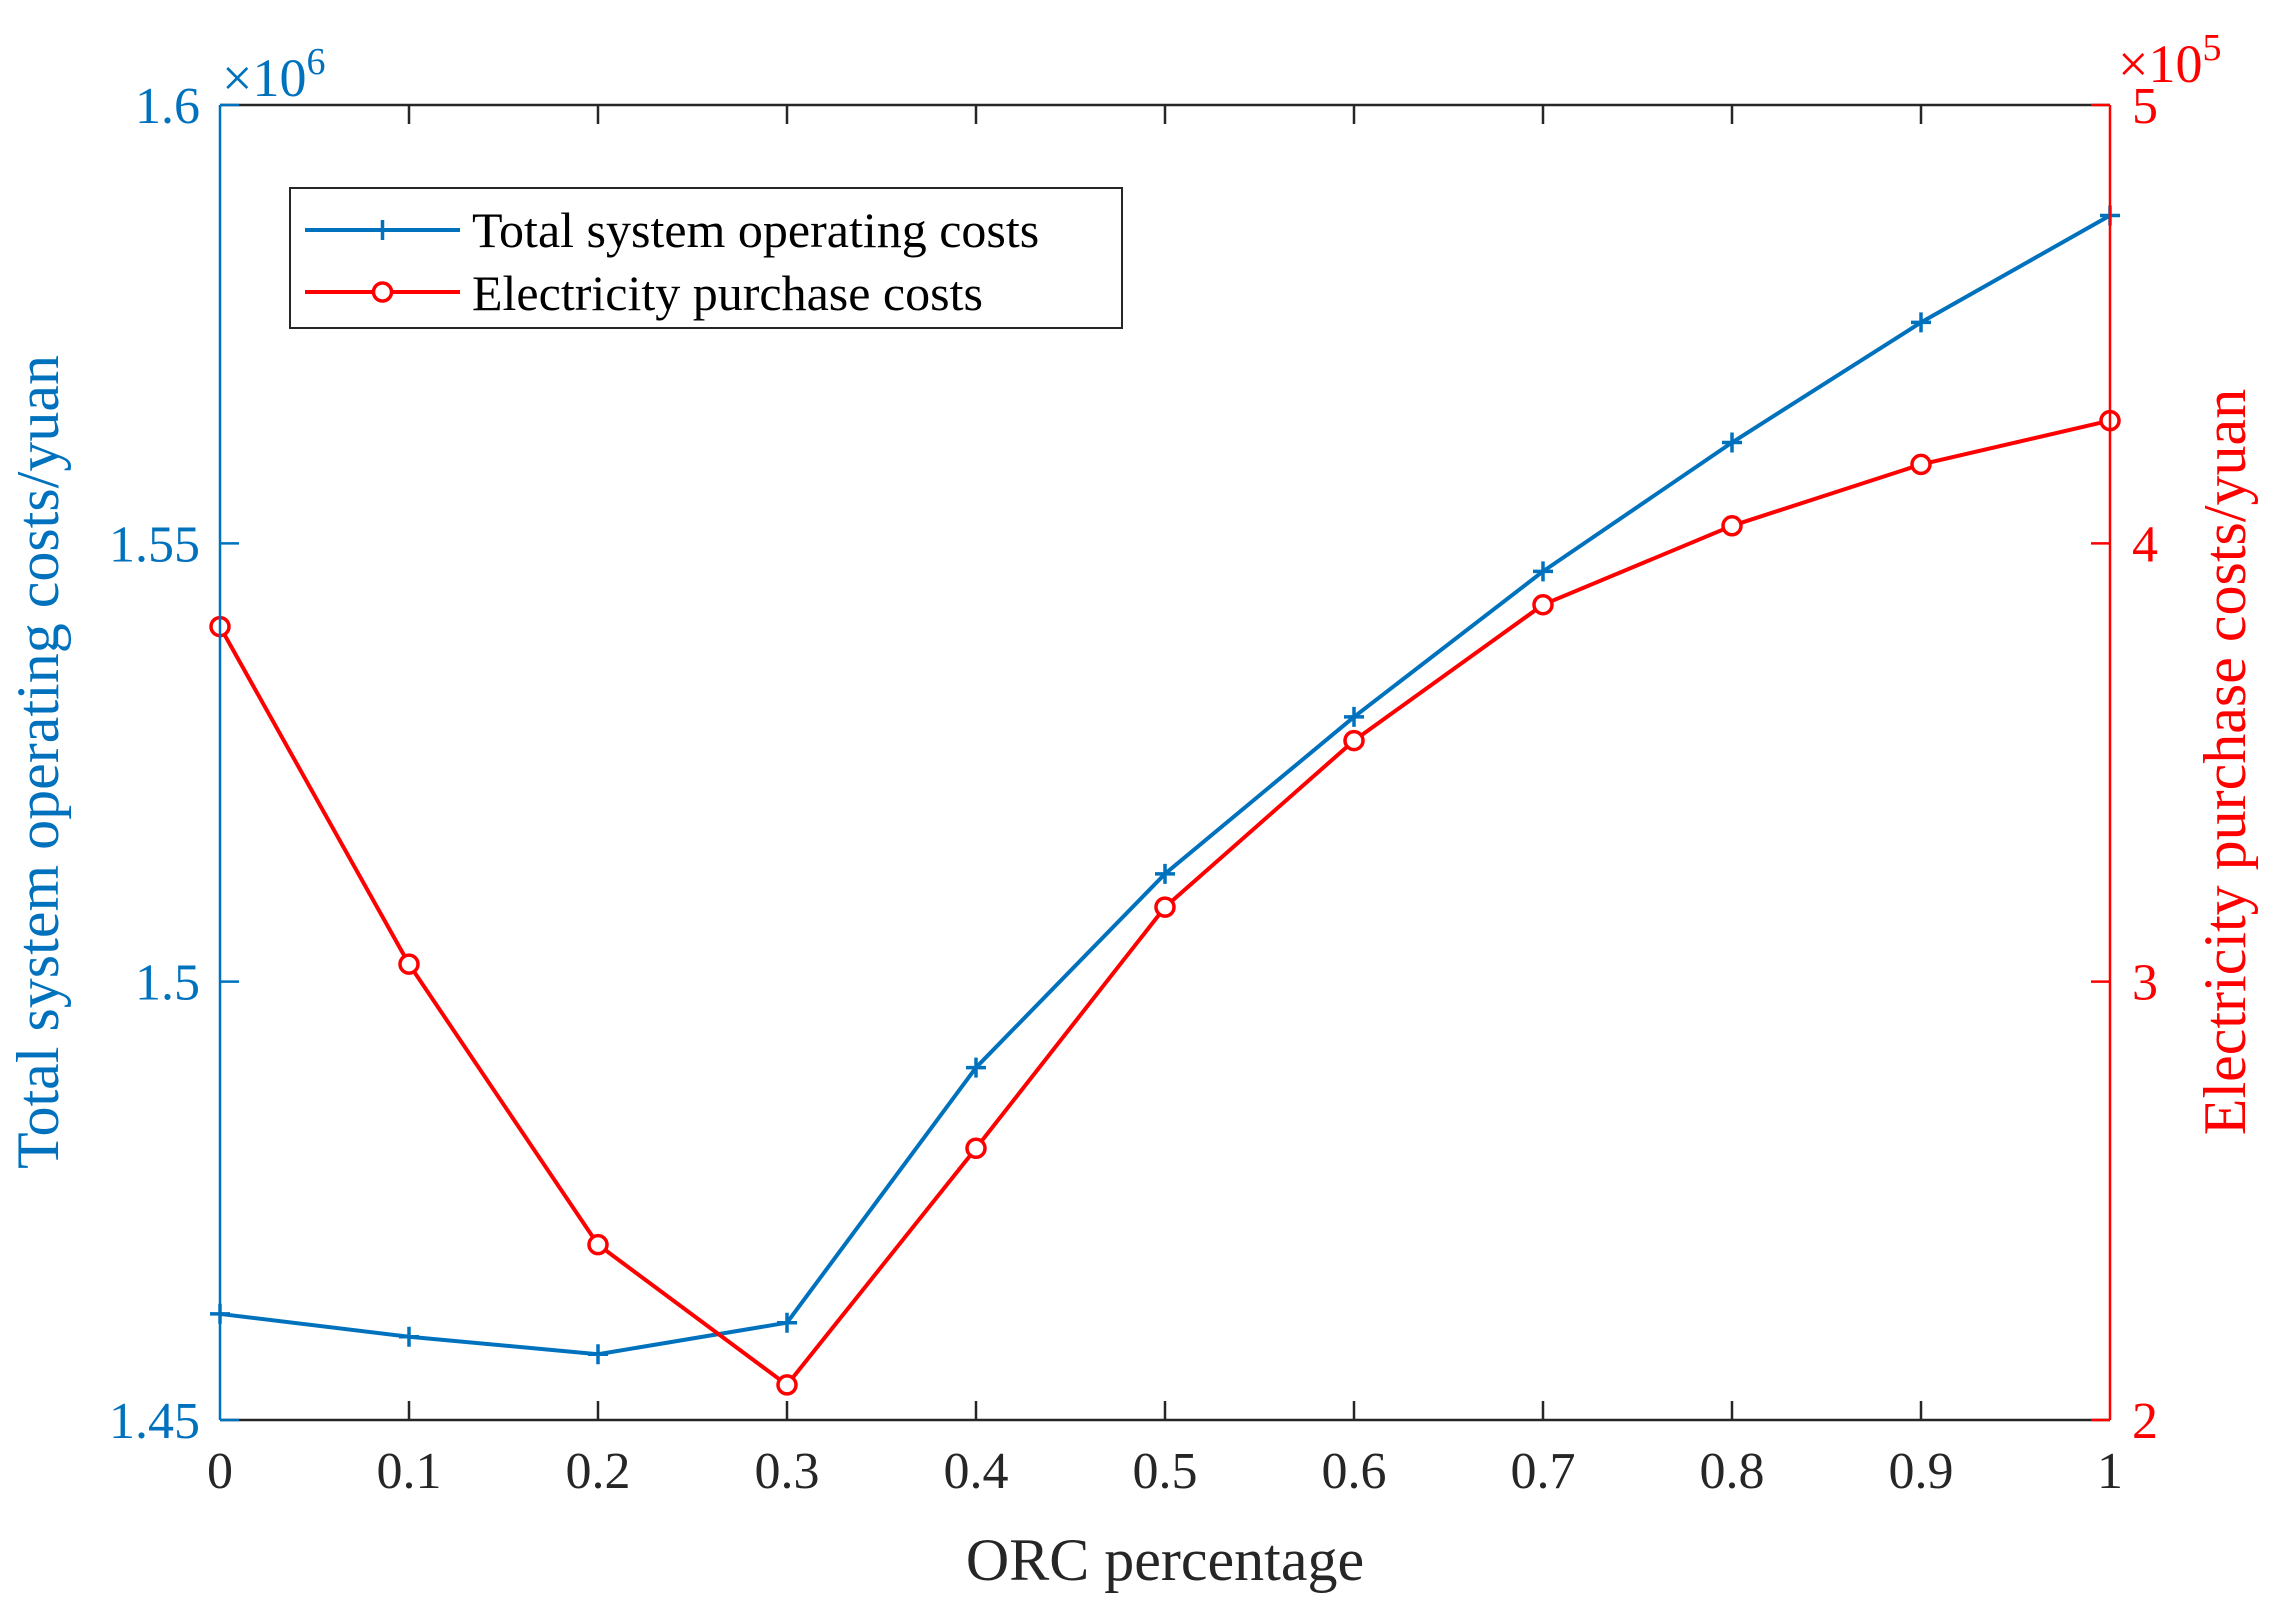 This screenshot has height=1615, width=2278. What do you see at coordinates (755, 230) in the screenshot?
I see `legend-label-total-cost: Total system operating costs` at bounding box center [755, 230].